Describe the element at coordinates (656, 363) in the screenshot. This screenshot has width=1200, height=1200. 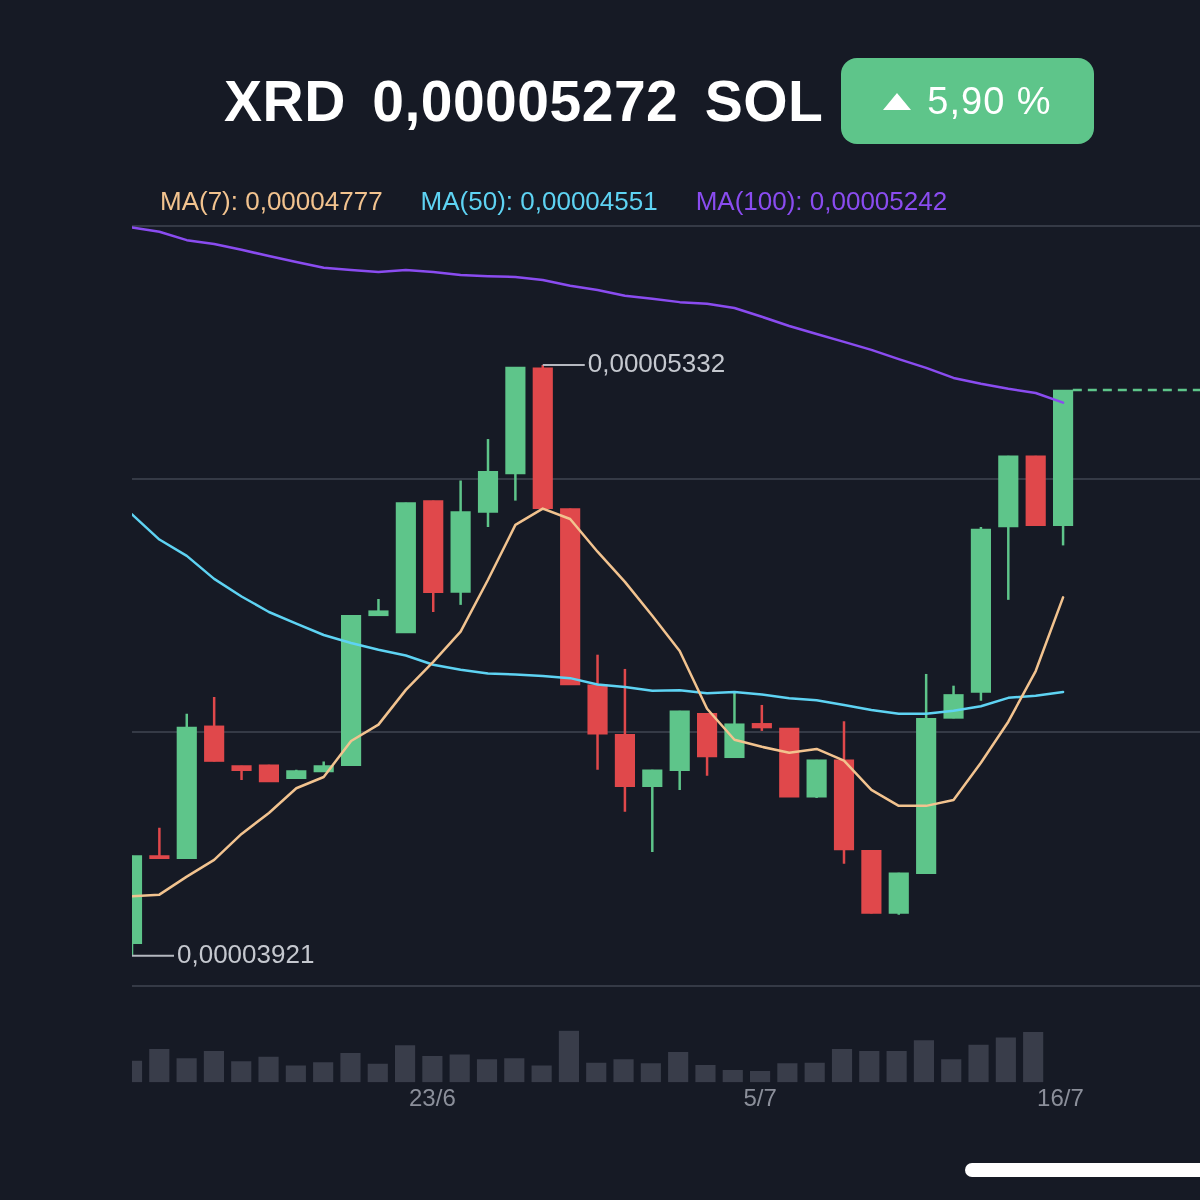
I see `annotation: 0,00005332` at that location.